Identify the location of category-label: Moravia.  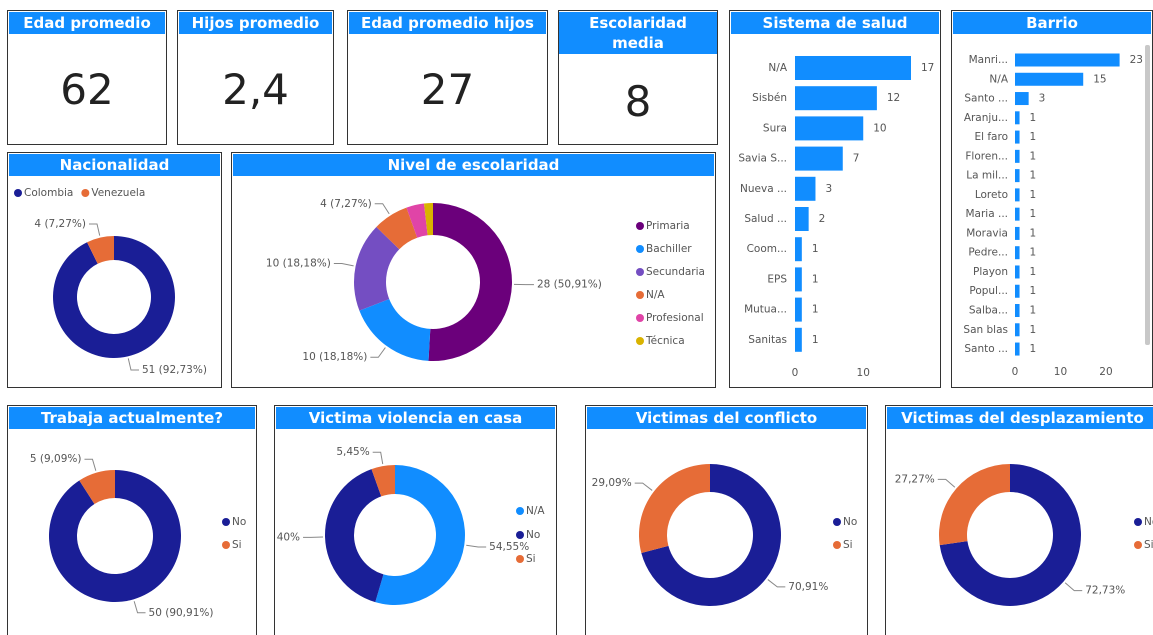
(987, 233).